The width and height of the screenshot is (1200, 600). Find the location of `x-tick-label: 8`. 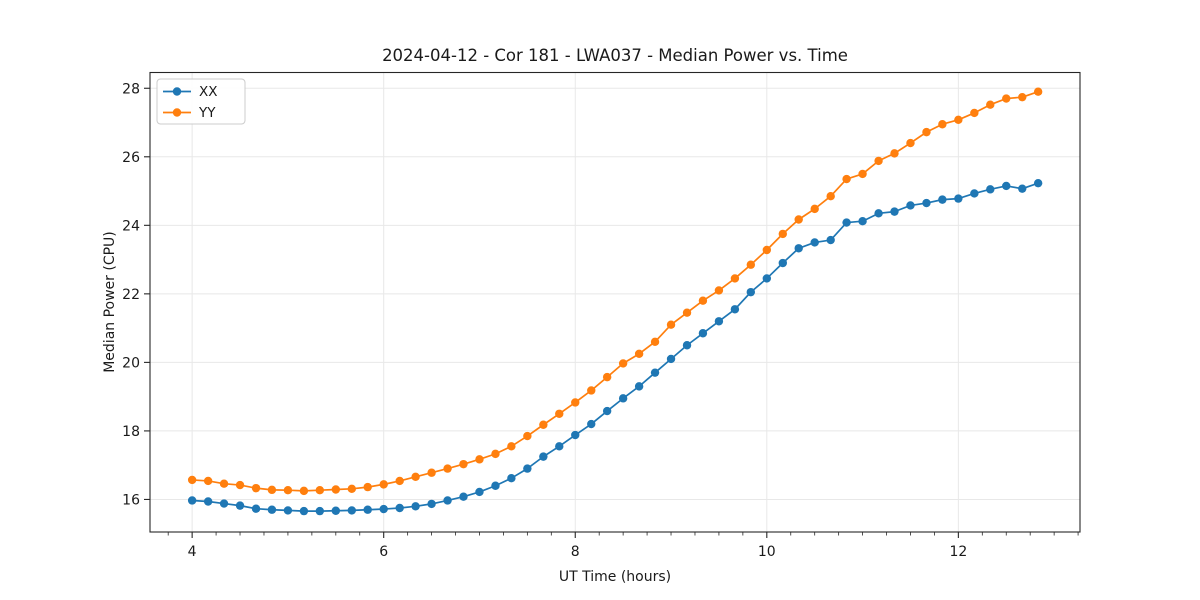

x-tick-label: 8 is located at coordinates (575, 552).